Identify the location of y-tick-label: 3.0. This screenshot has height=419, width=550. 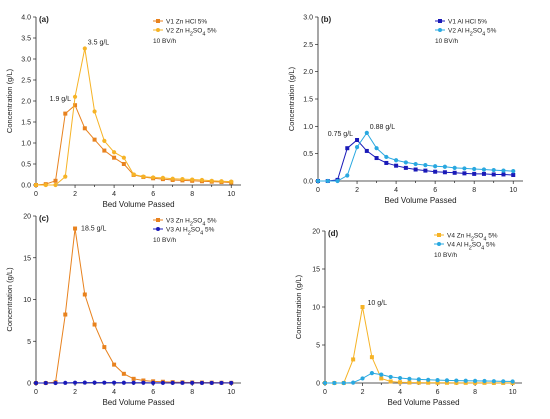
(26, 60).